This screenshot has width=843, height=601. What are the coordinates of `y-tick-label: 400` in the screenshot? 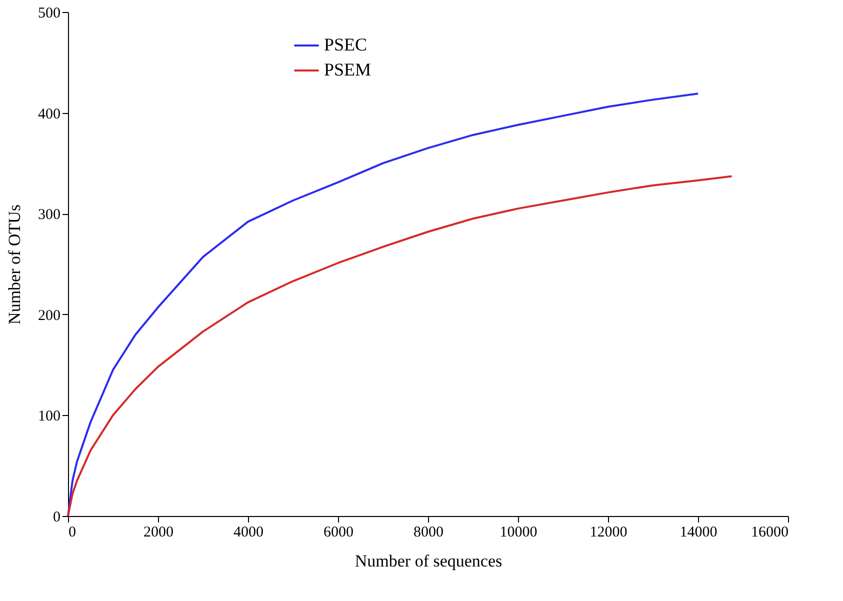 It's located at (49, 114).